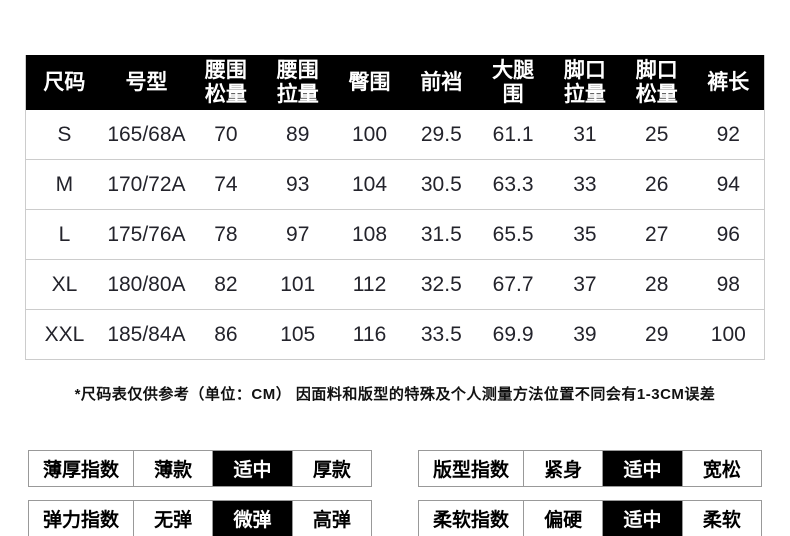  Describe the element at coordinates (471, 518) in the screenshot. I see `indicator-label: 柔软指数` at that location.